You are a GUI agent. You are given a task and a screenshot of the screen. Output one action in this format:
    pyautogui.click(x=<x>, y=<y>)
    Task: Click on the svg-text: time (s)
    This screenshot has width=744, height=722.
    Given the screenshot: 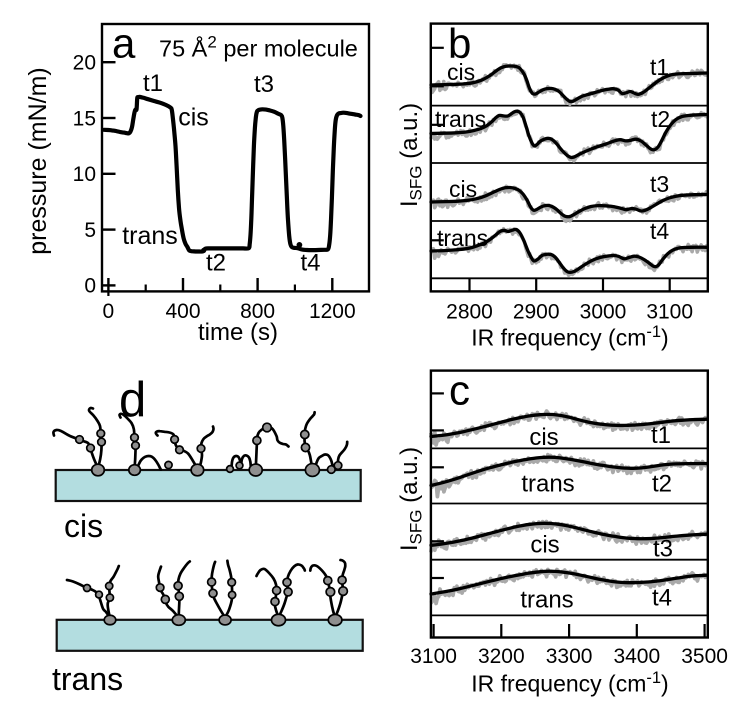 What is the action you would take?
    pyautogui.click(x=238, y=332)
    